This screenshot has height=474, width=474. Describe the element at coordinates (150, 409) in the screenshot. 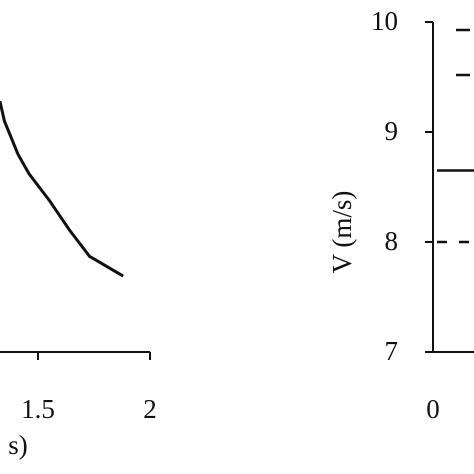

I see `x-tick-label: 2` at that location.